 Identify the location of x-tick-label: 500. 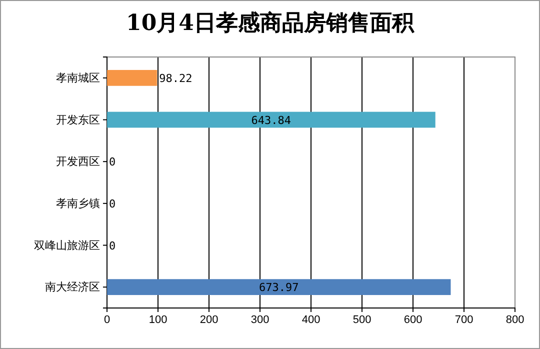
(362, 320).